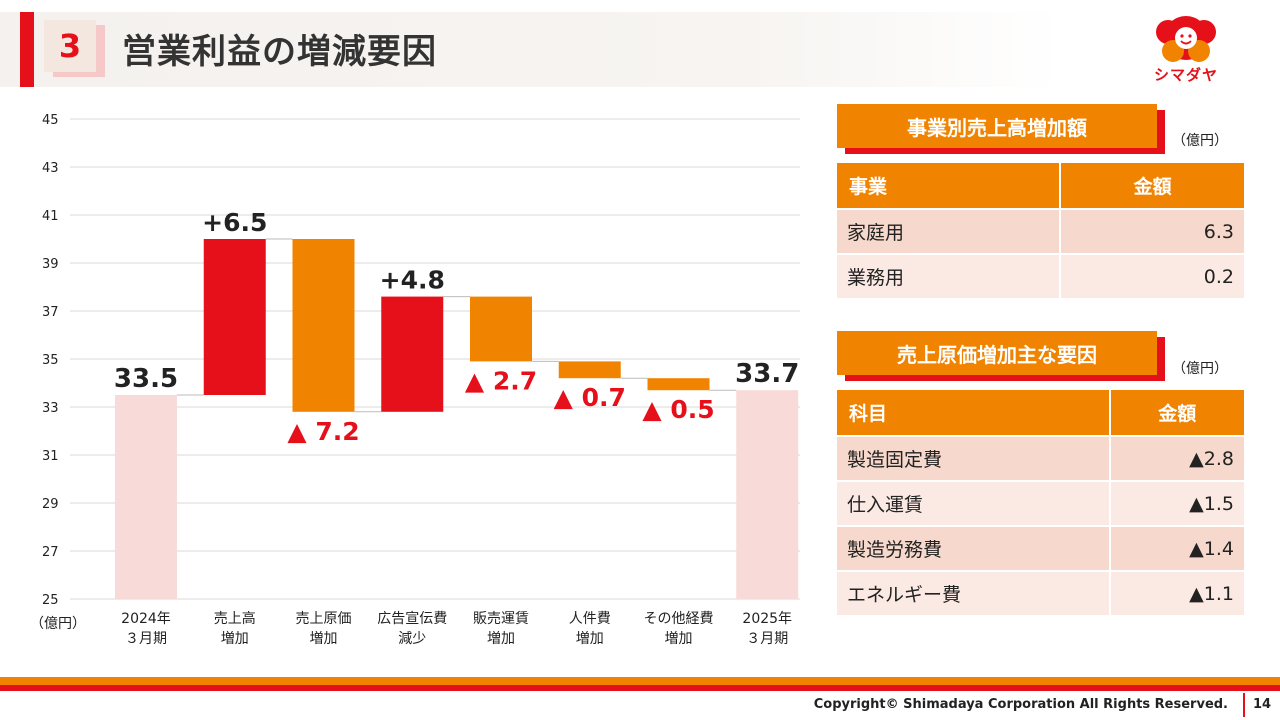 This screenshot has width=1280, height=720. What do you see at coordinates (146, 379) in the screenshot?
I see `data-label: 33.5` at bounding box center [146, 379].